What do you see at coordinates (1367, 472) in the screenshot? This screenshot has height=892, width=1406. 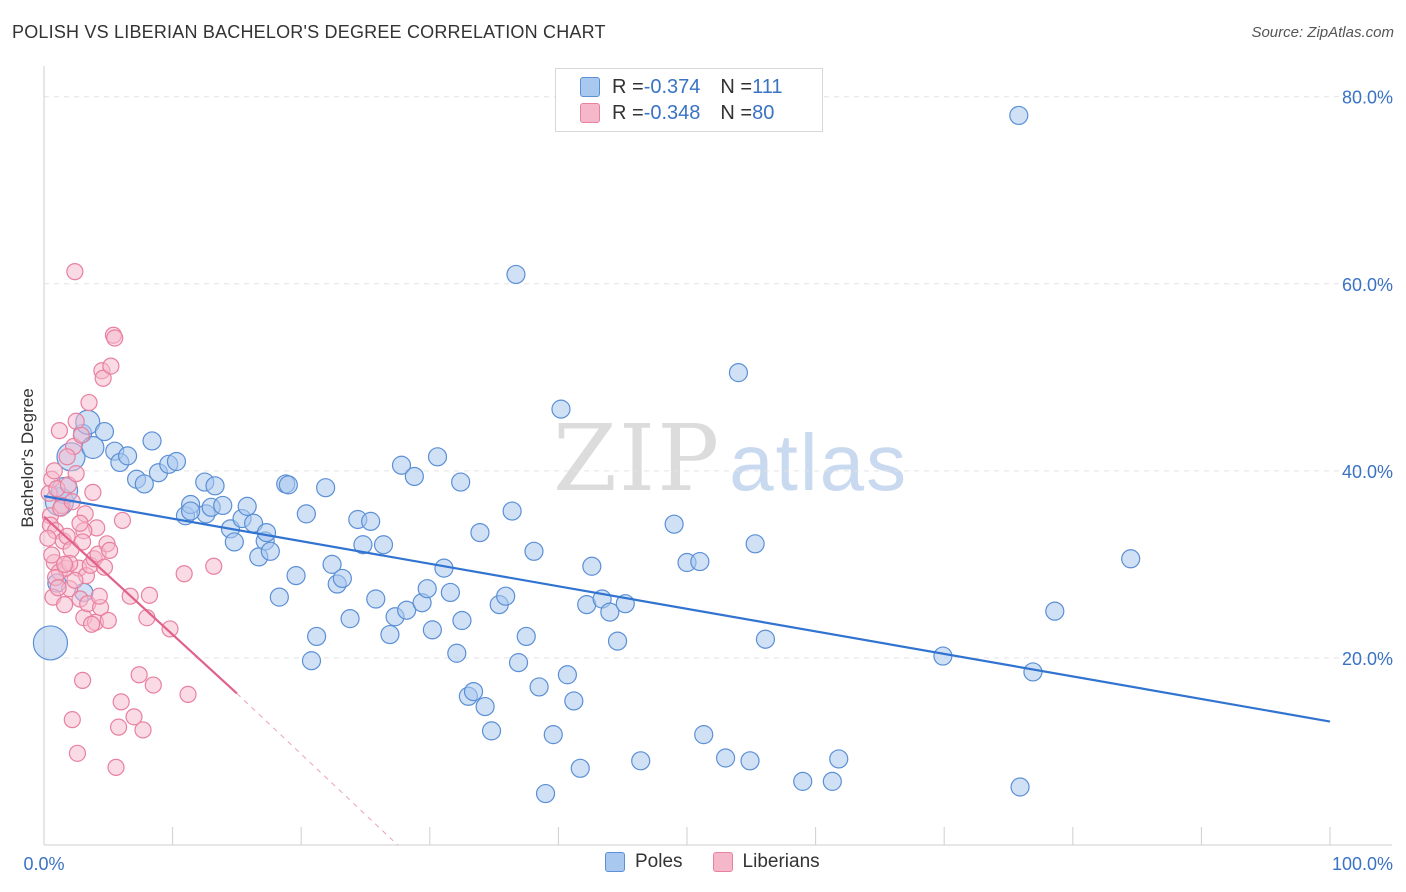 I see `y-tick-label: 40.0%` at bounding box center [1367, 472].